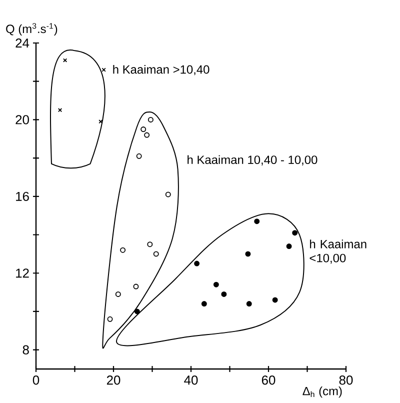  What do you see at coordinates (253, 160) in the screenshot?
I see `annotation: h Kaaiman 10,40 - 10,00` at bounding box center [253, 160].